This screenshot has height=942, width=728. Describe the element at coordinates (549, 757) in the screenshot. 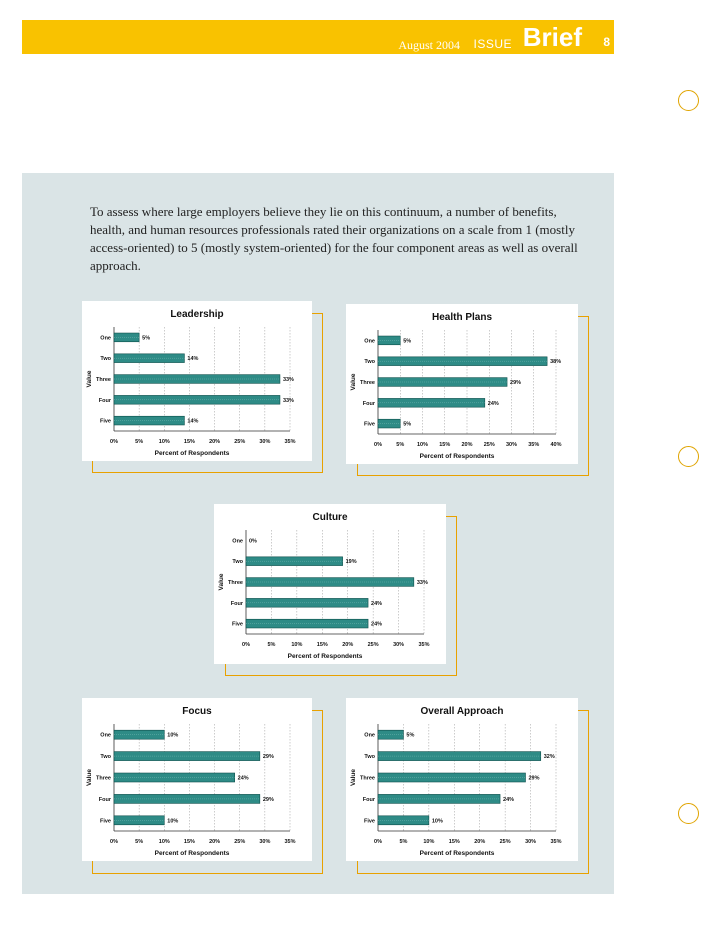

I see `value-label: 32%` at that location.